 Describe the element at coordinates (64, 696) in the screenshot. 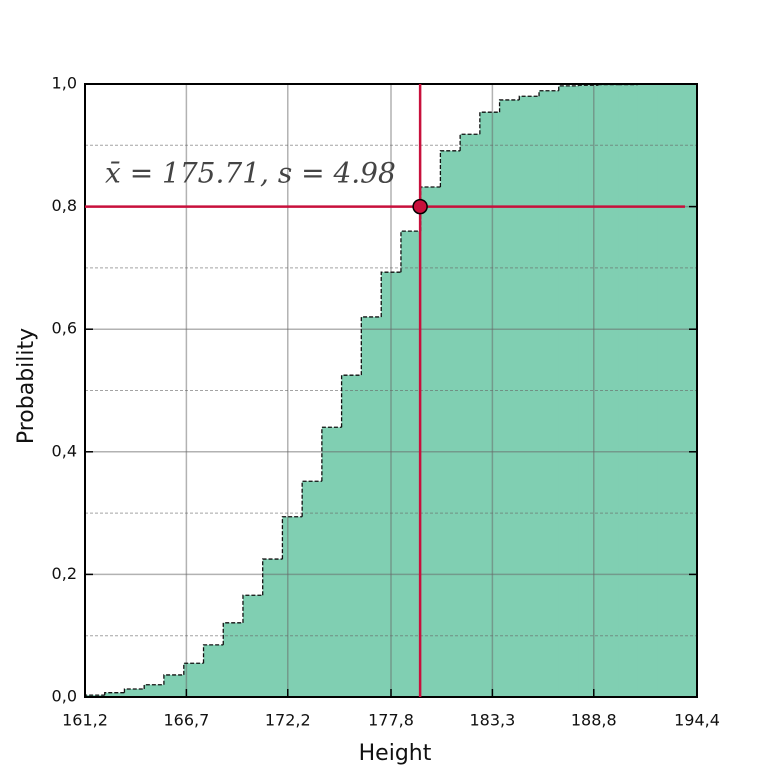

I see `y-tick-label: 0,0` at that location.